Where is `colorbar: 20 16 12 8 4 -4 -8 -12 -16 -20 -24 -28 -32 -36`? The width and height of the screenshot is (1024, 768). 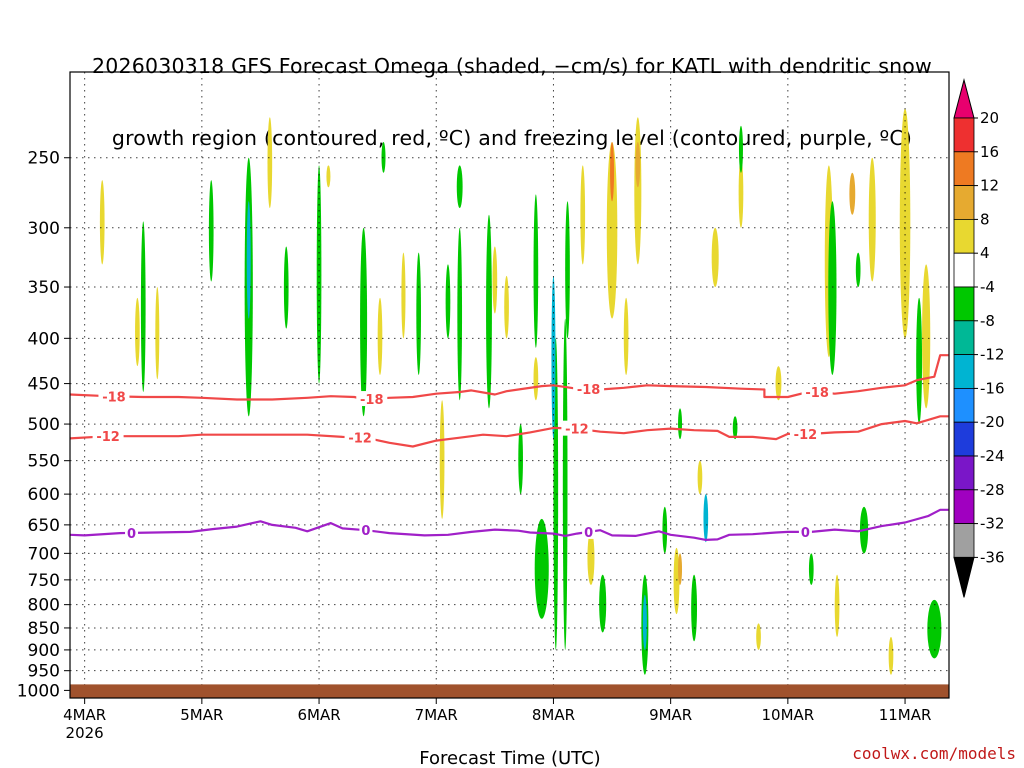
colorbar: 20 16 12 8 4 -4 -8 -12 -16 -20 -24 -28 -32 -36 is located at coordinates (979, 338).